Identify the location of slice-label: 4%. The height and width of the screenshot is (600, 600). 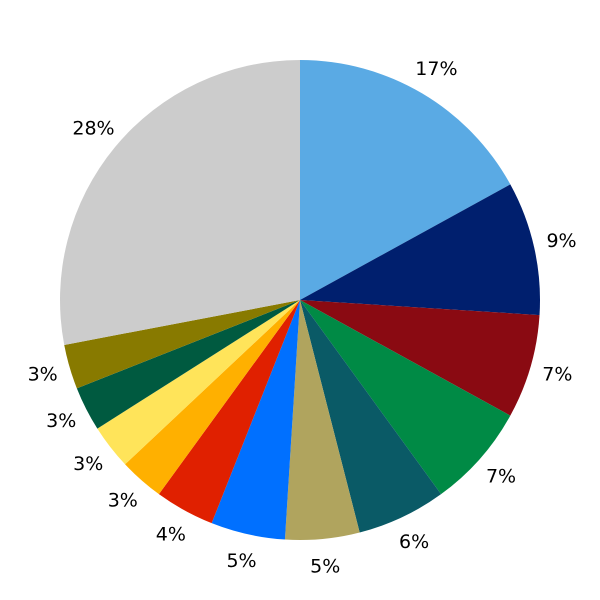
(171, 534).